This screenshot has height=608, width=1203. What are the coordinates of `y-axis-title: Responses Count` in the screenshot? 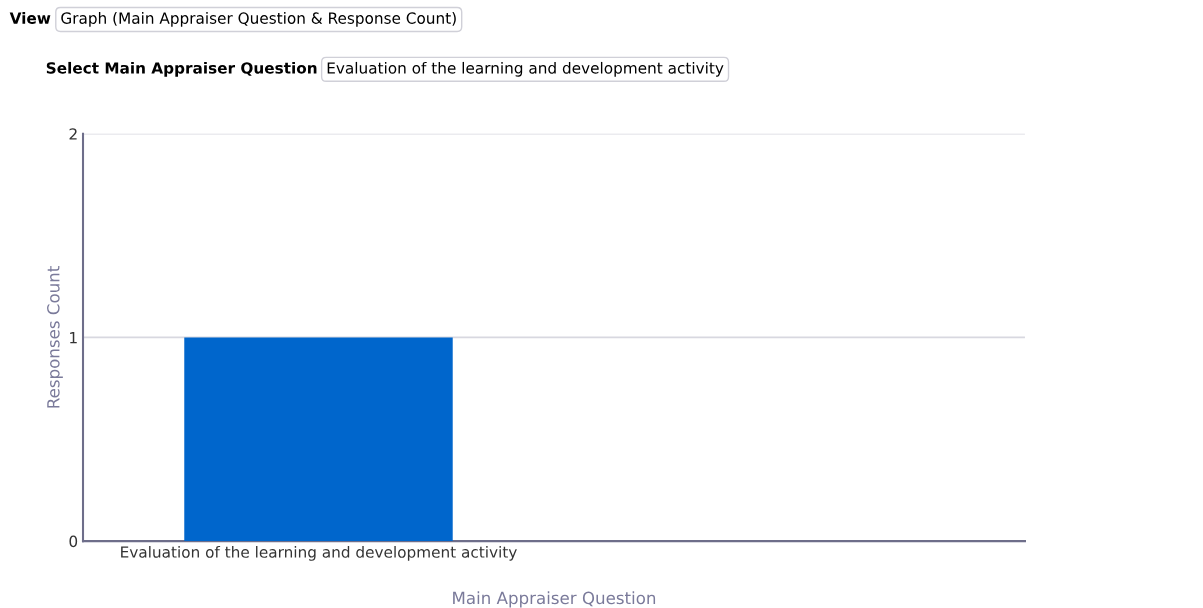 It's located at (55, 337).